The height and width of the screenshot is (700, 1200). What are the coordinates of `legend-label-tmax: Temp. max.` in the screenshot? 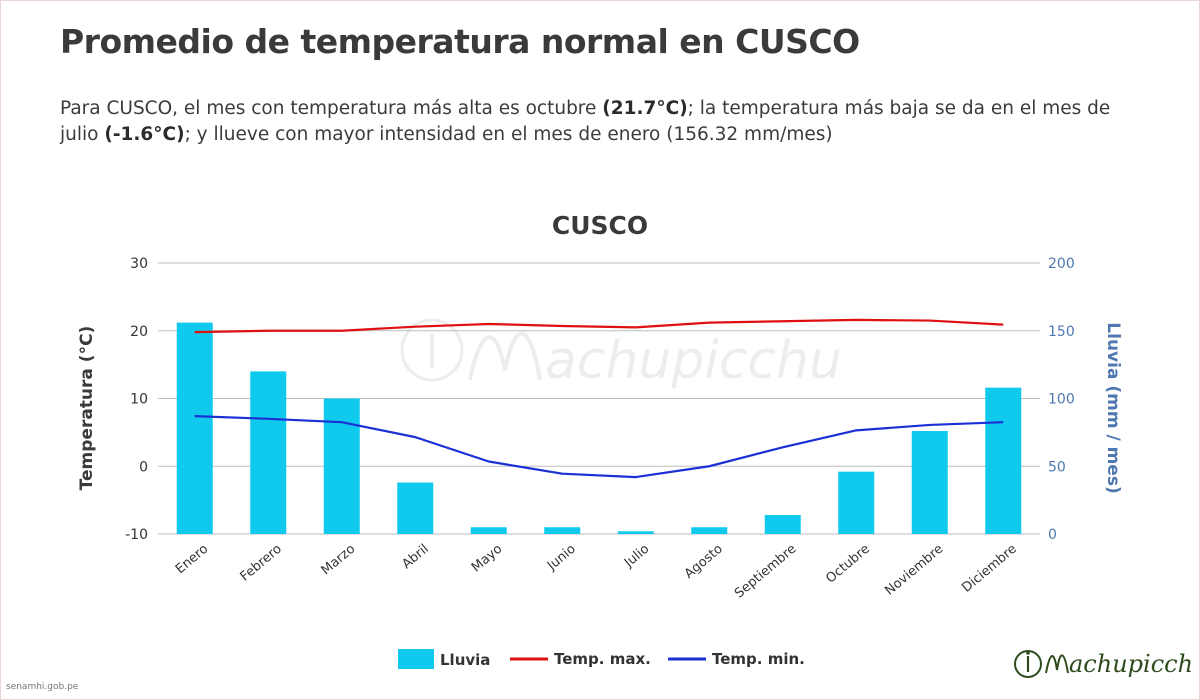 It's located at (602, 659).